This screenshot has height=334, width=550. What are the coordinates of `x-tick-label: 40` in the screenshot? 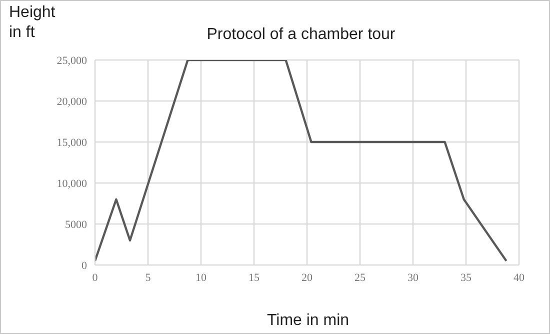 It's located at (519, 278).